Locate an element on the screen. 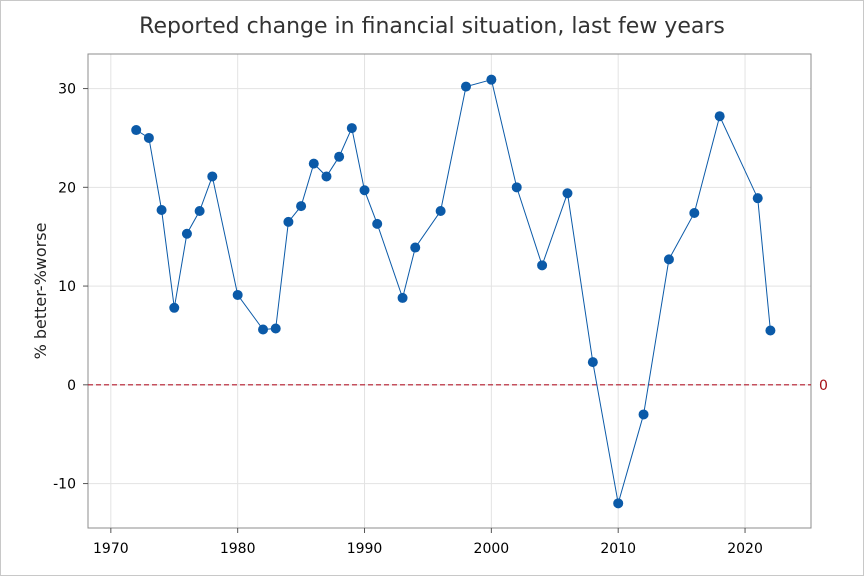 The width and height of the screenshot is (864, 576). reference-line-label: 0 is located at coordinates (823, 386).